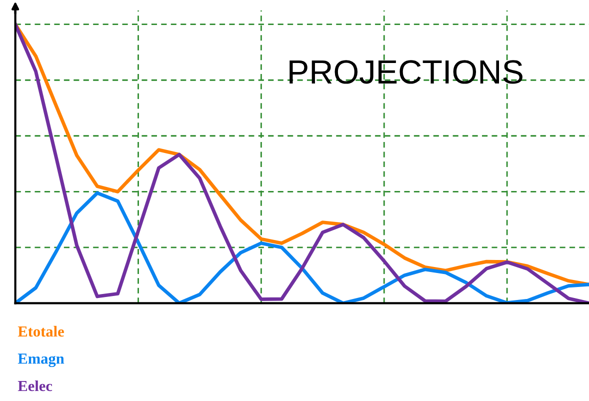 The width and height of the screenshot is (589, 401). I want to click on text: Emagn, so click(41, 361).